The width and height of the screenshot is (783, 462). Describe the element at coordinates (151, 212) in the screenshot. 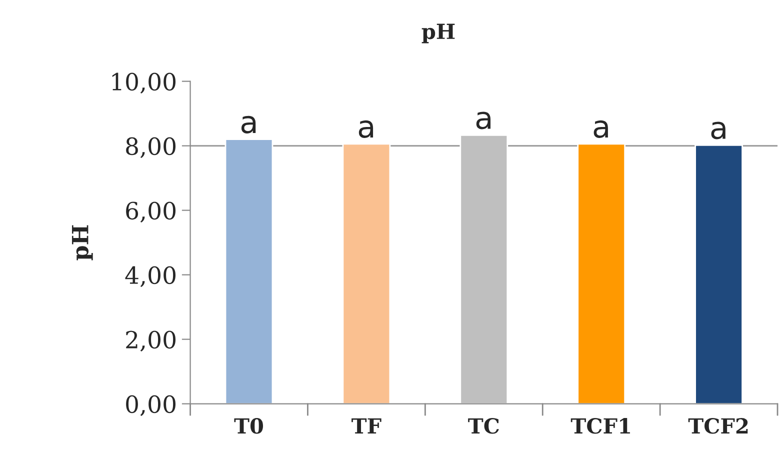

I see `y-tick-label: 6,00` at that location.